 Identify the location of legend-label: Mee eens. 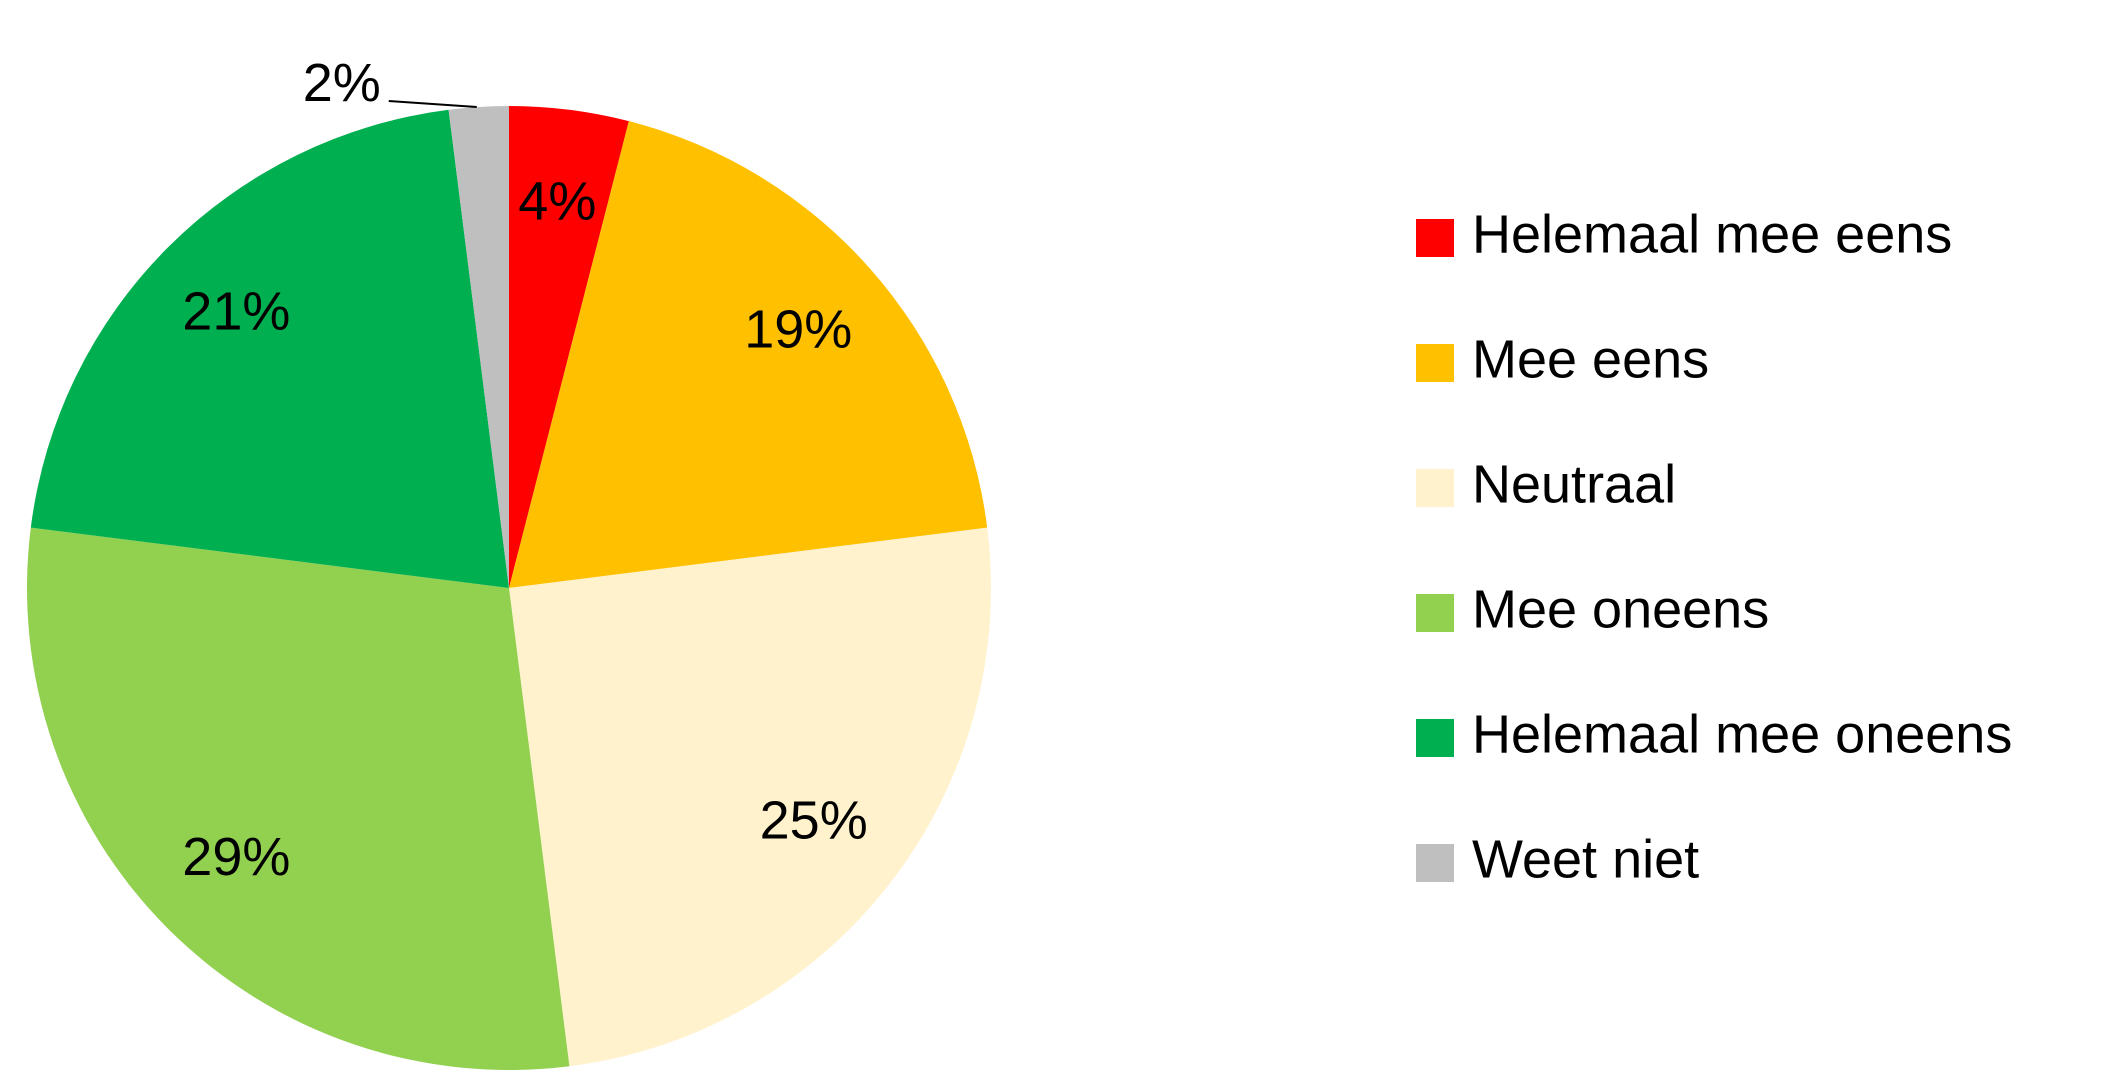
(1590, 359).